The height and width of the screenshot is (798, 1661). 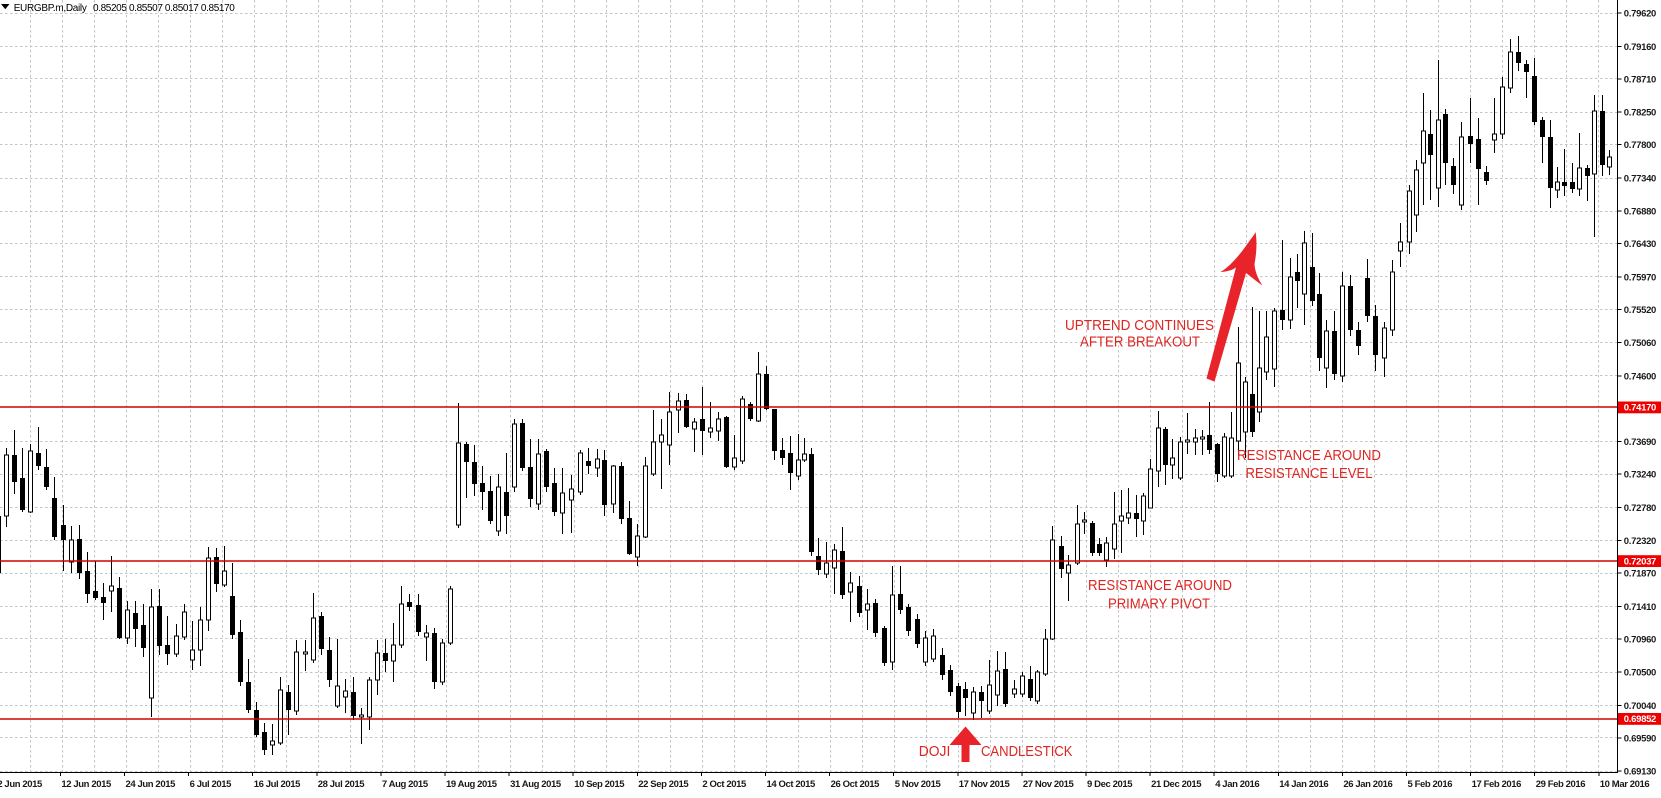 I want to click on svg-text: 2 Jun 2015, so click(x=21, y=784).